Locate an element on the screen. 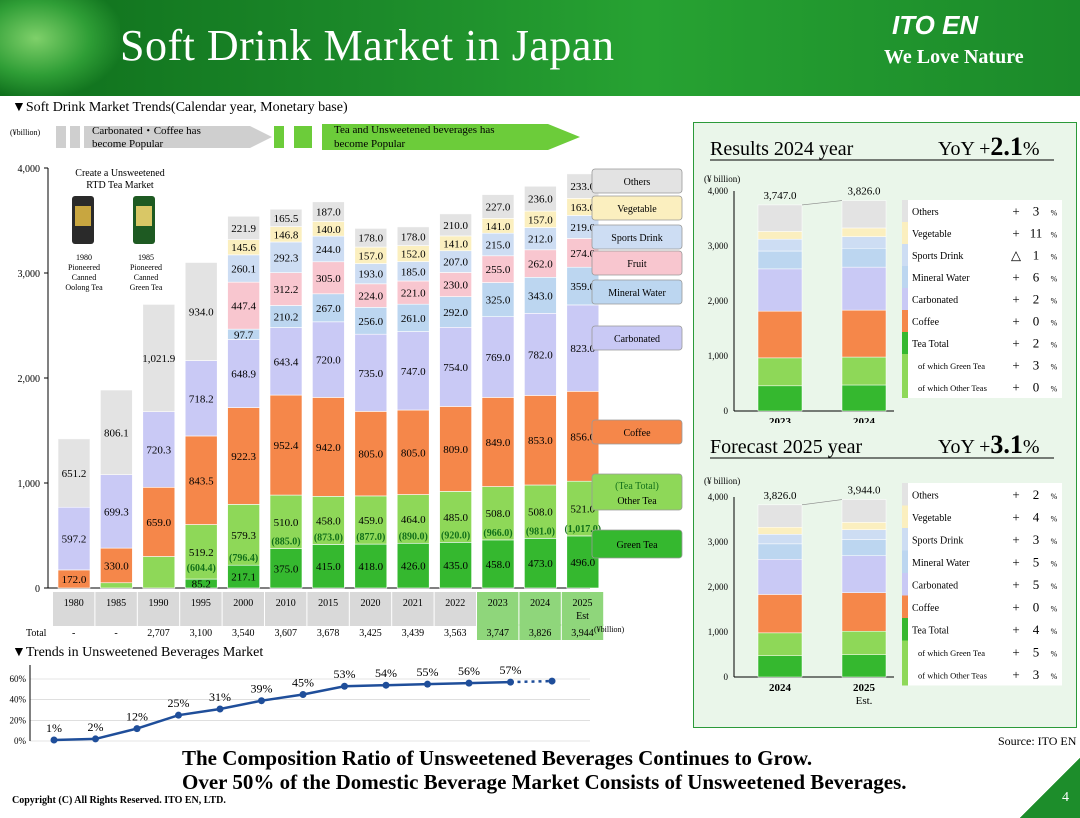 Image resolution: width=1080 pixels, height=818 pixels. total-value: 3,747 is located at coordinates (497, 633).